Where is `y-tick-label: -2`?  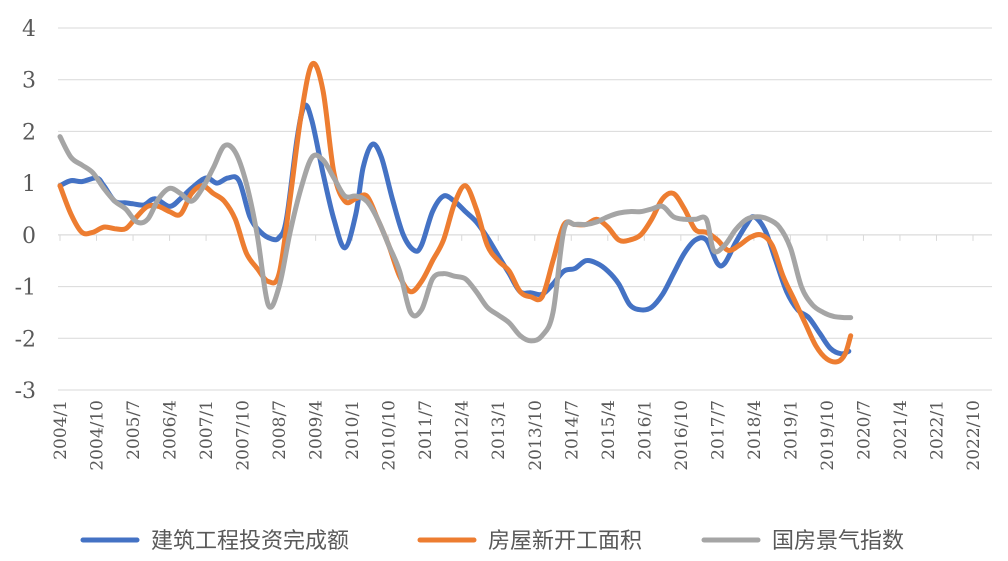
y-tick-label: -2 is located at coordinates (25, 339).